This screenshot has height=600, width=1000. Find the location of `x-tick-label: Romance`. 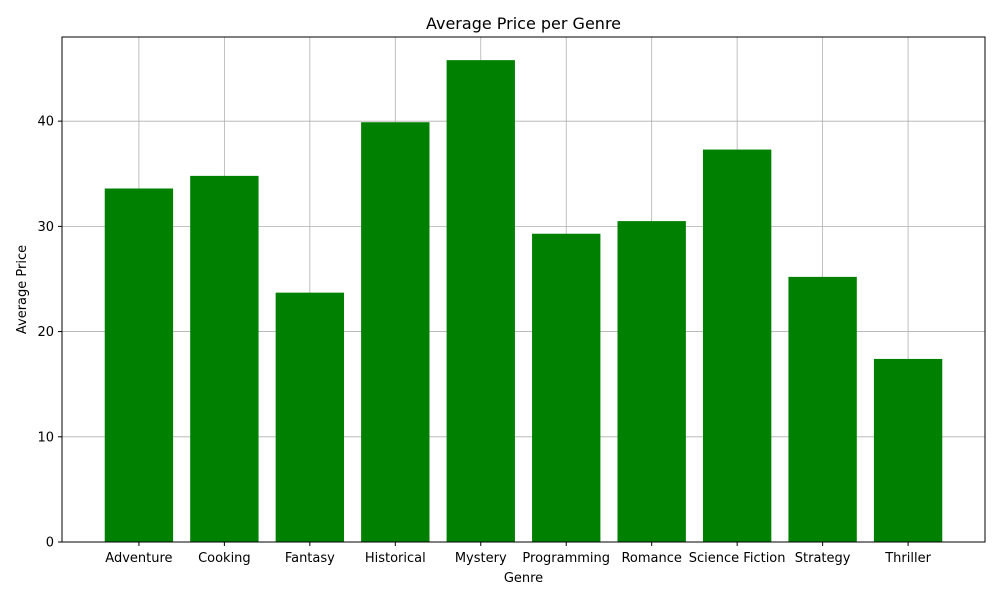

x-tick-label: Romance is located at coordinates (651, 558).